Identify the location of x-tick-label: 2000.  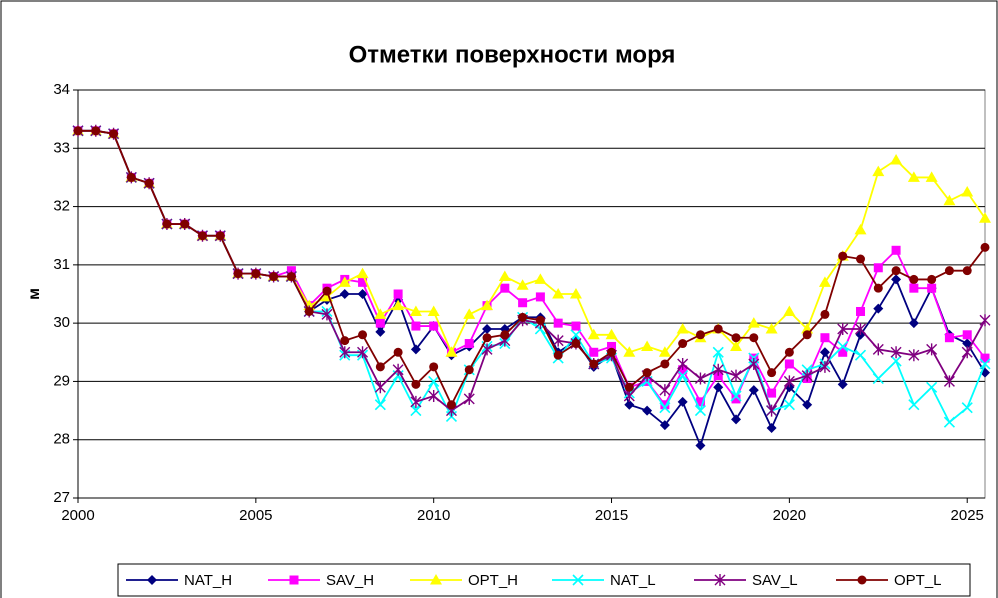
(77, 515).